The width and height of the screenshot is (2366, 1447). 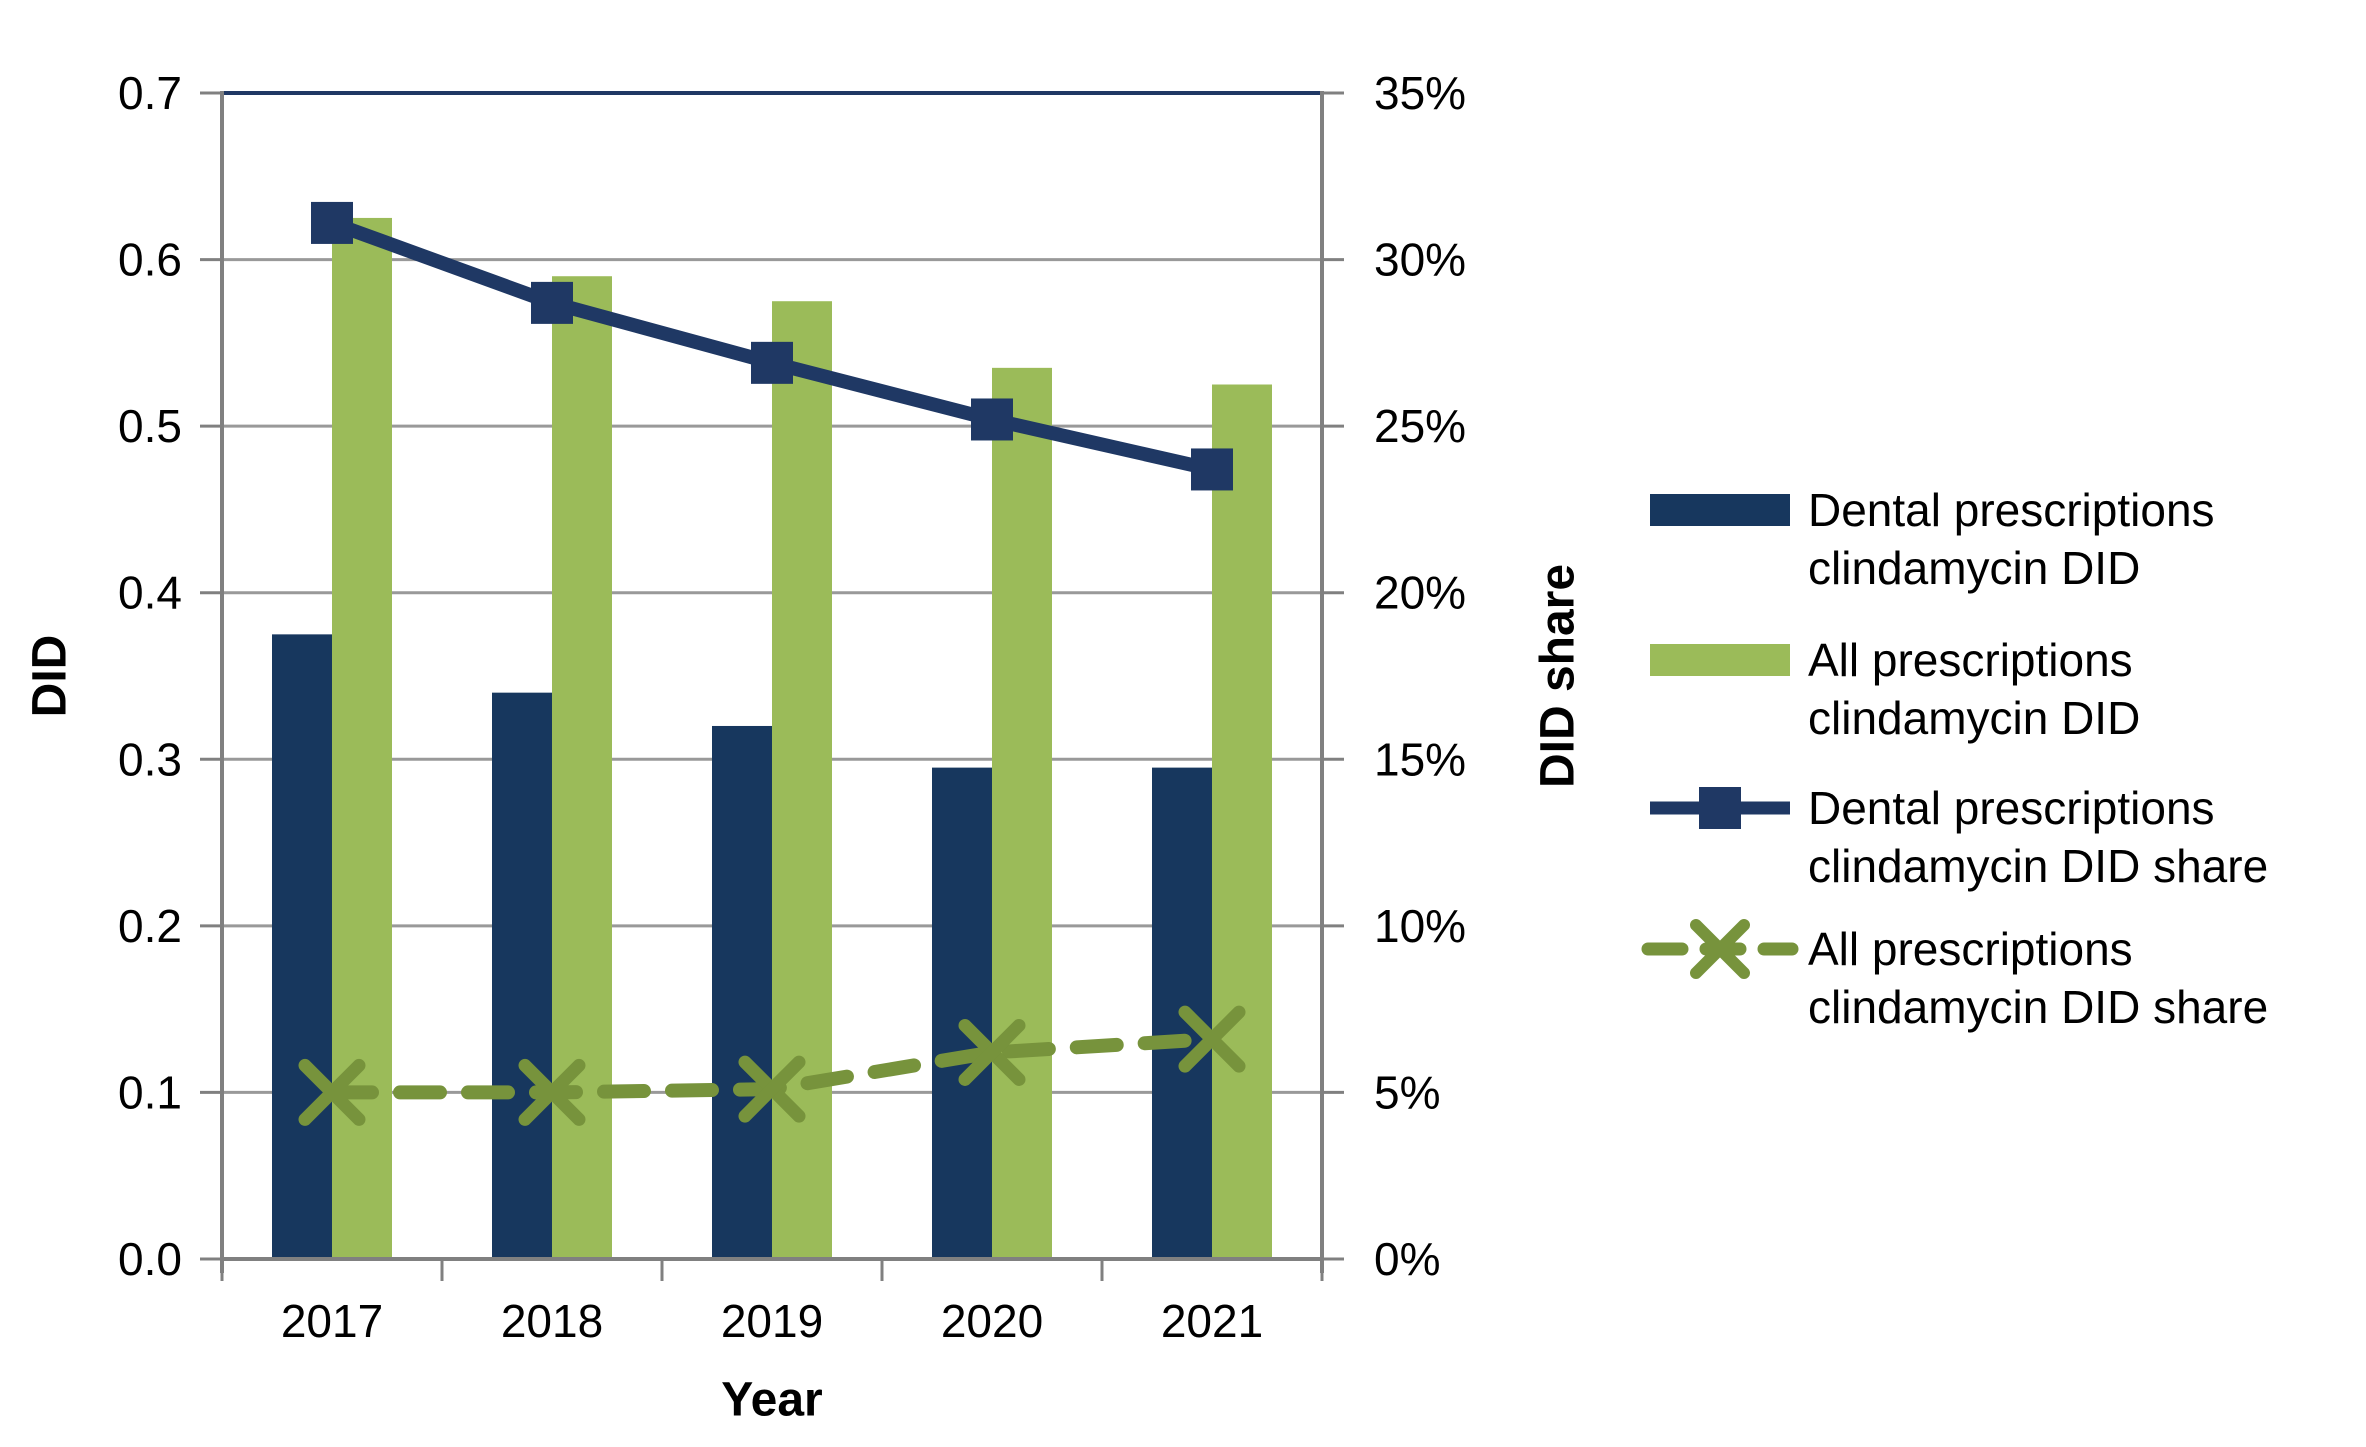 I want to click on marker-x-2019, so click(x=772, y=1089).